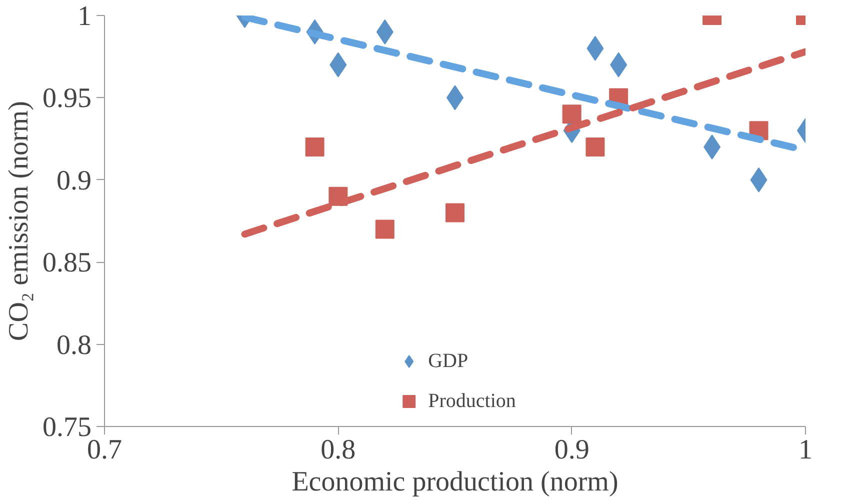 The width and height of the screenshot is (848, 503). Describe the element at coordinates (67, 263) in the screenshot. I see `y-tick-label: 0.85` at that location.